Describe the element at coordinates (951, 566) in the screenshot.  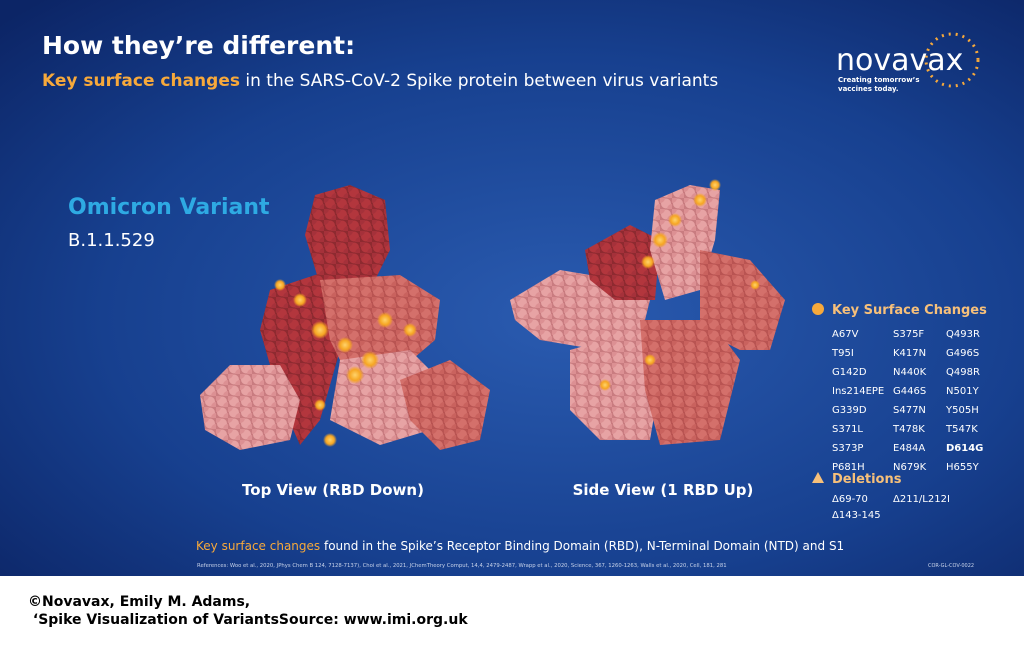
I see `document-code: COR-GL-COV-0022` at that location.